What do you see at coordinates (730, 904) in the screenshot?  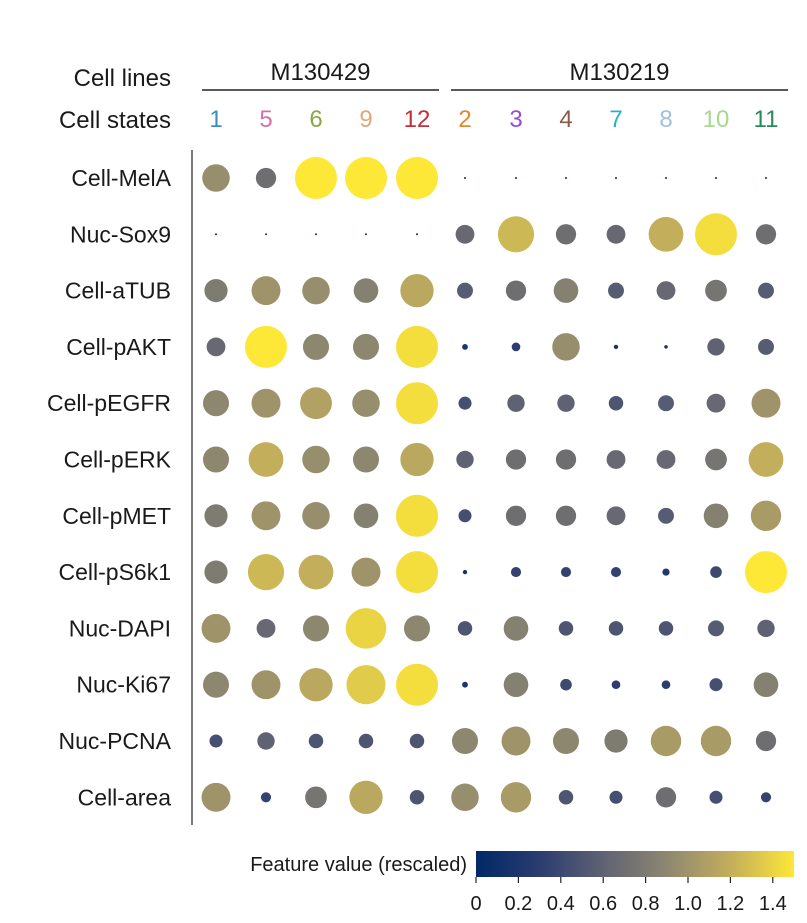 I see `colorbar-tick-label: 1.2` at bounding box center [730, 904].